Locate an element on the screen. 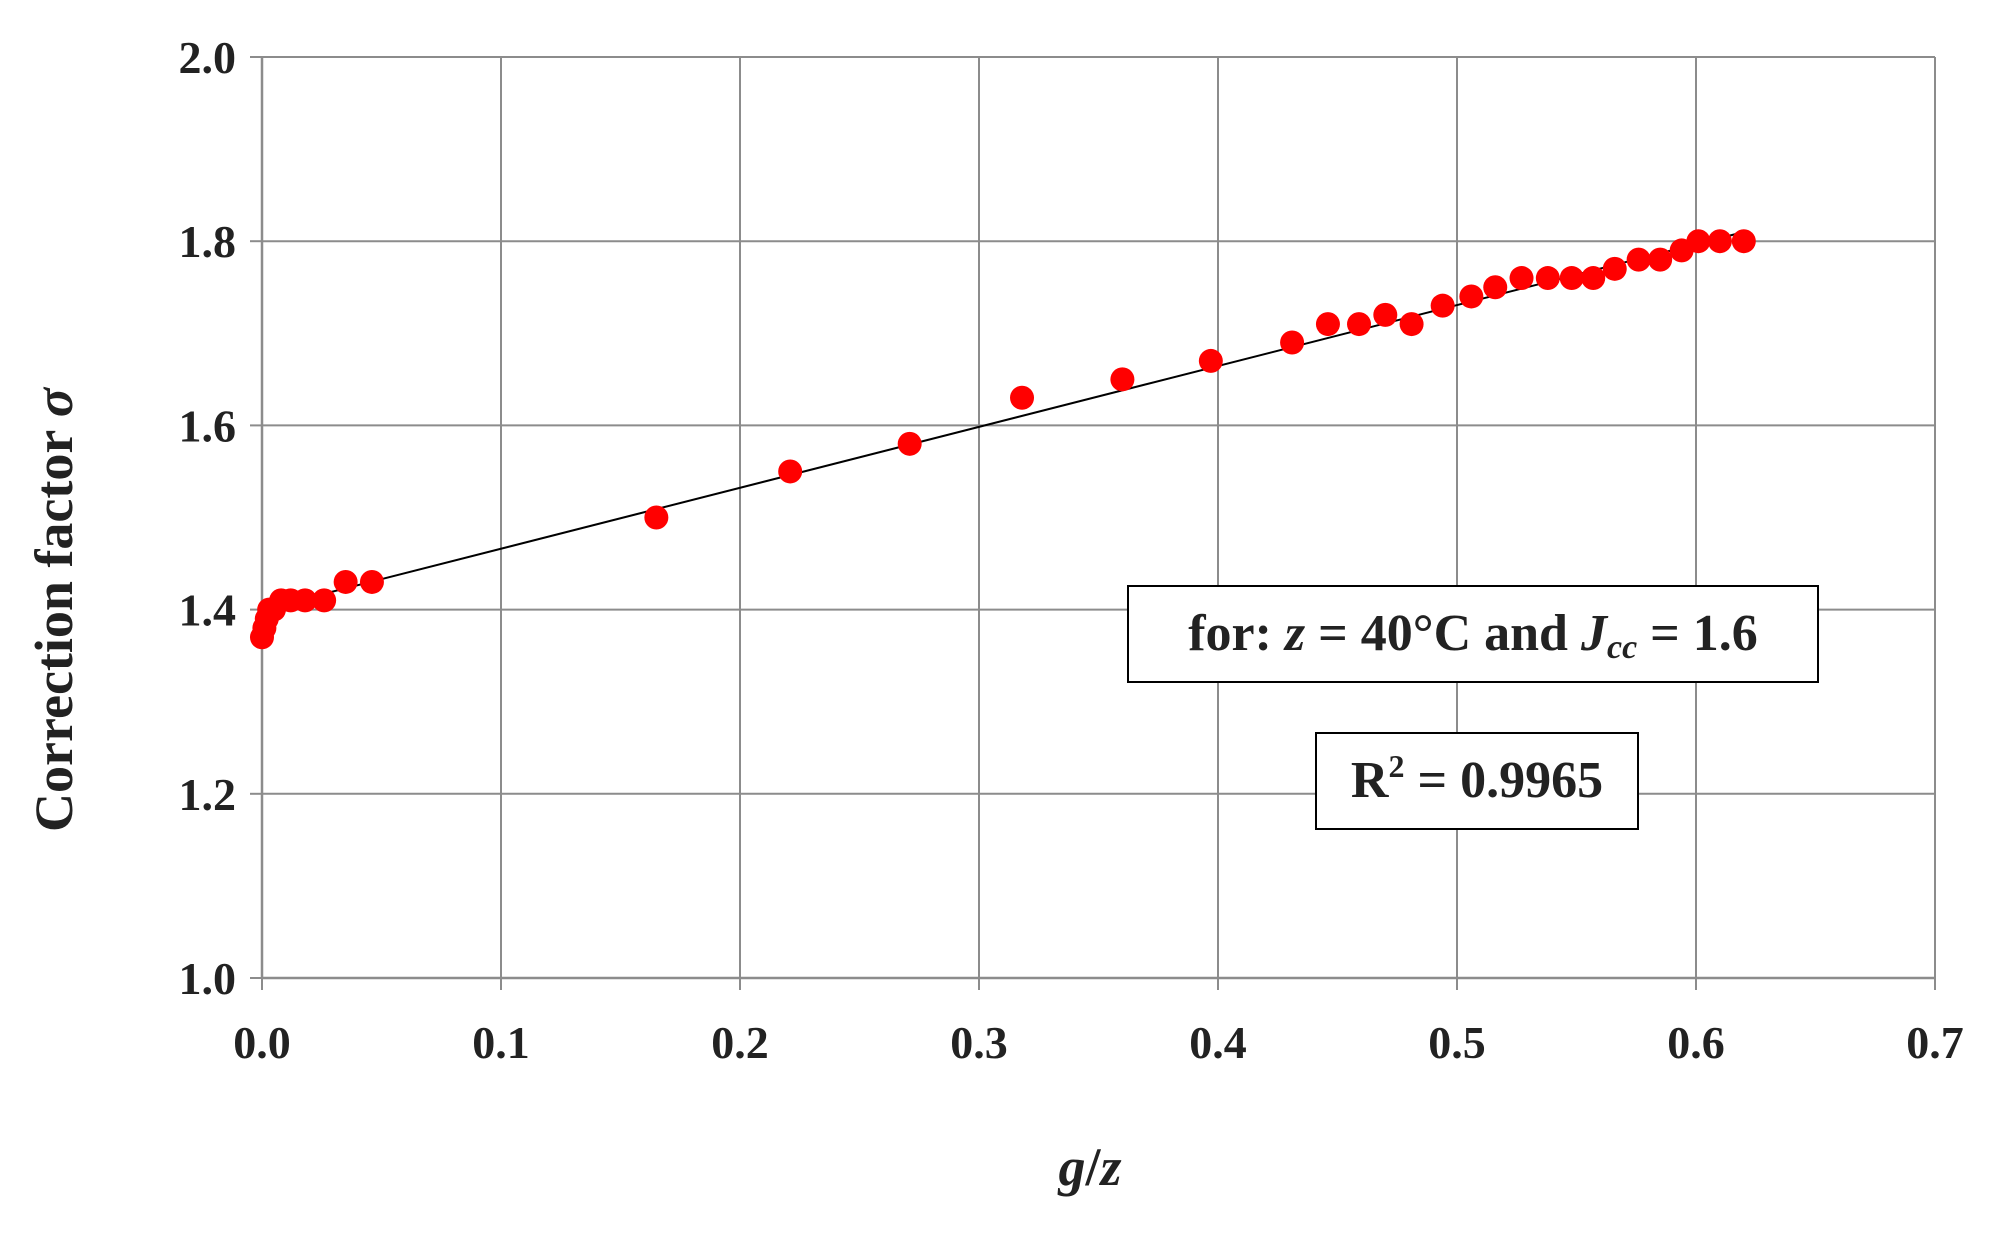 This screenshot has width=1995, height=1236. y-tick-label: 1.8 is located at coordinates (208, 241).